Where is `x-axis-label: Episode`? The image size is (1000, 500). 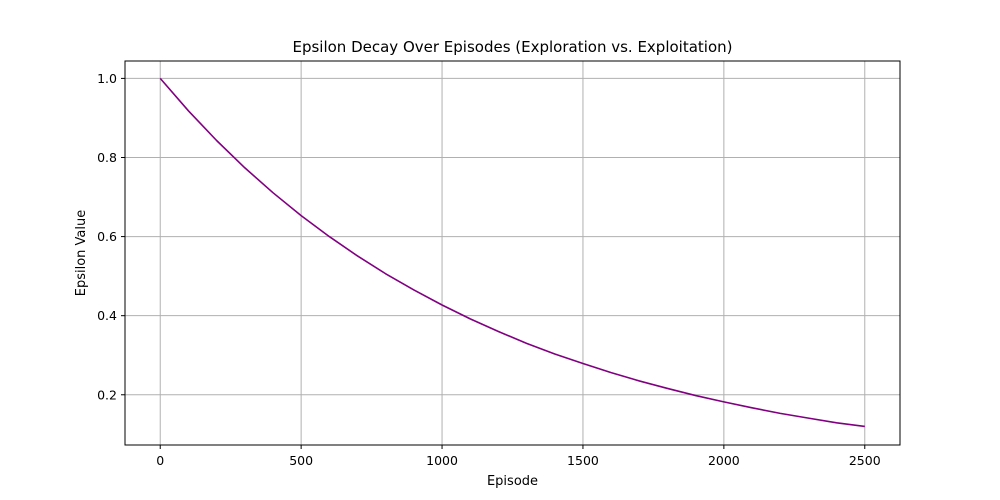 x-axis-label: Episode is located at coordinates (512, 481).